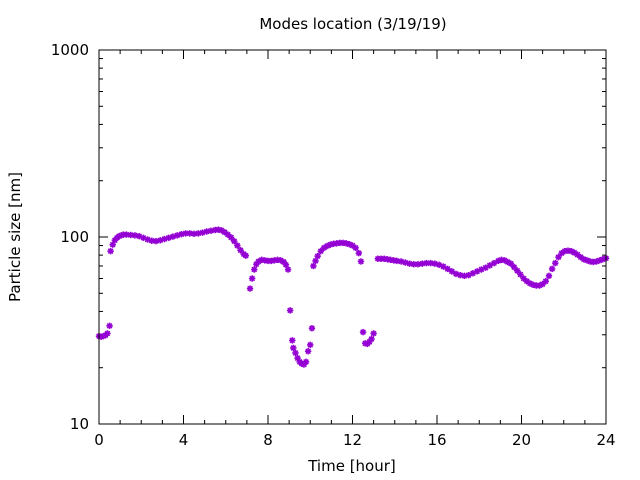  Describe the element at coordinates (15, 237) in the screenshot. I see `y-axis-label: Particle size [nm]` at that location.